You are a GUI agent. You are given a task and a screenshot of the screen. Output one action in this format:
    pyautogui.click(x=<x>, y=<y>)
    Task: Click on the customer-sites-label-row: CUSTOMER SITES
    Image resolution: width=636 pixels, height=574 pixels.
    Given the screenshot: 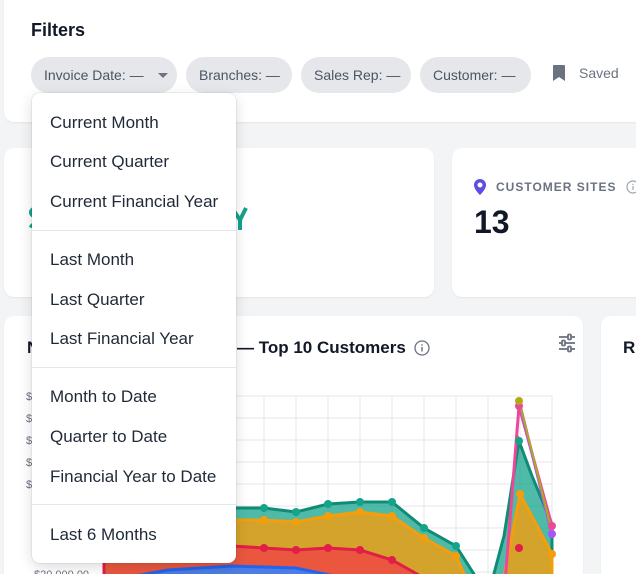 What is the action you would take?
    pyautogui.click(x=555, y=187)
    